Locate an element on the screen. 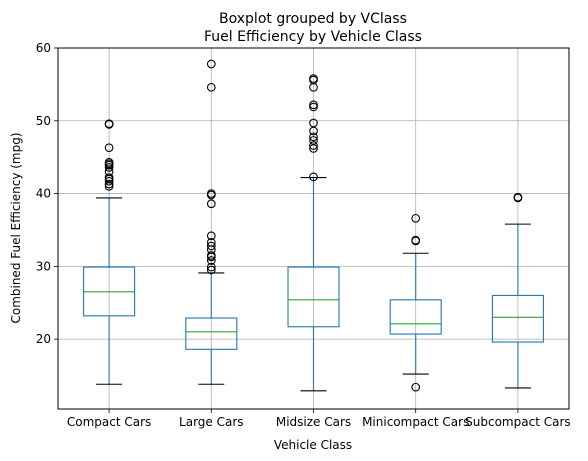 The image size is (588, 461). y-tick-label: 40 is located at coordinates (43, 194).